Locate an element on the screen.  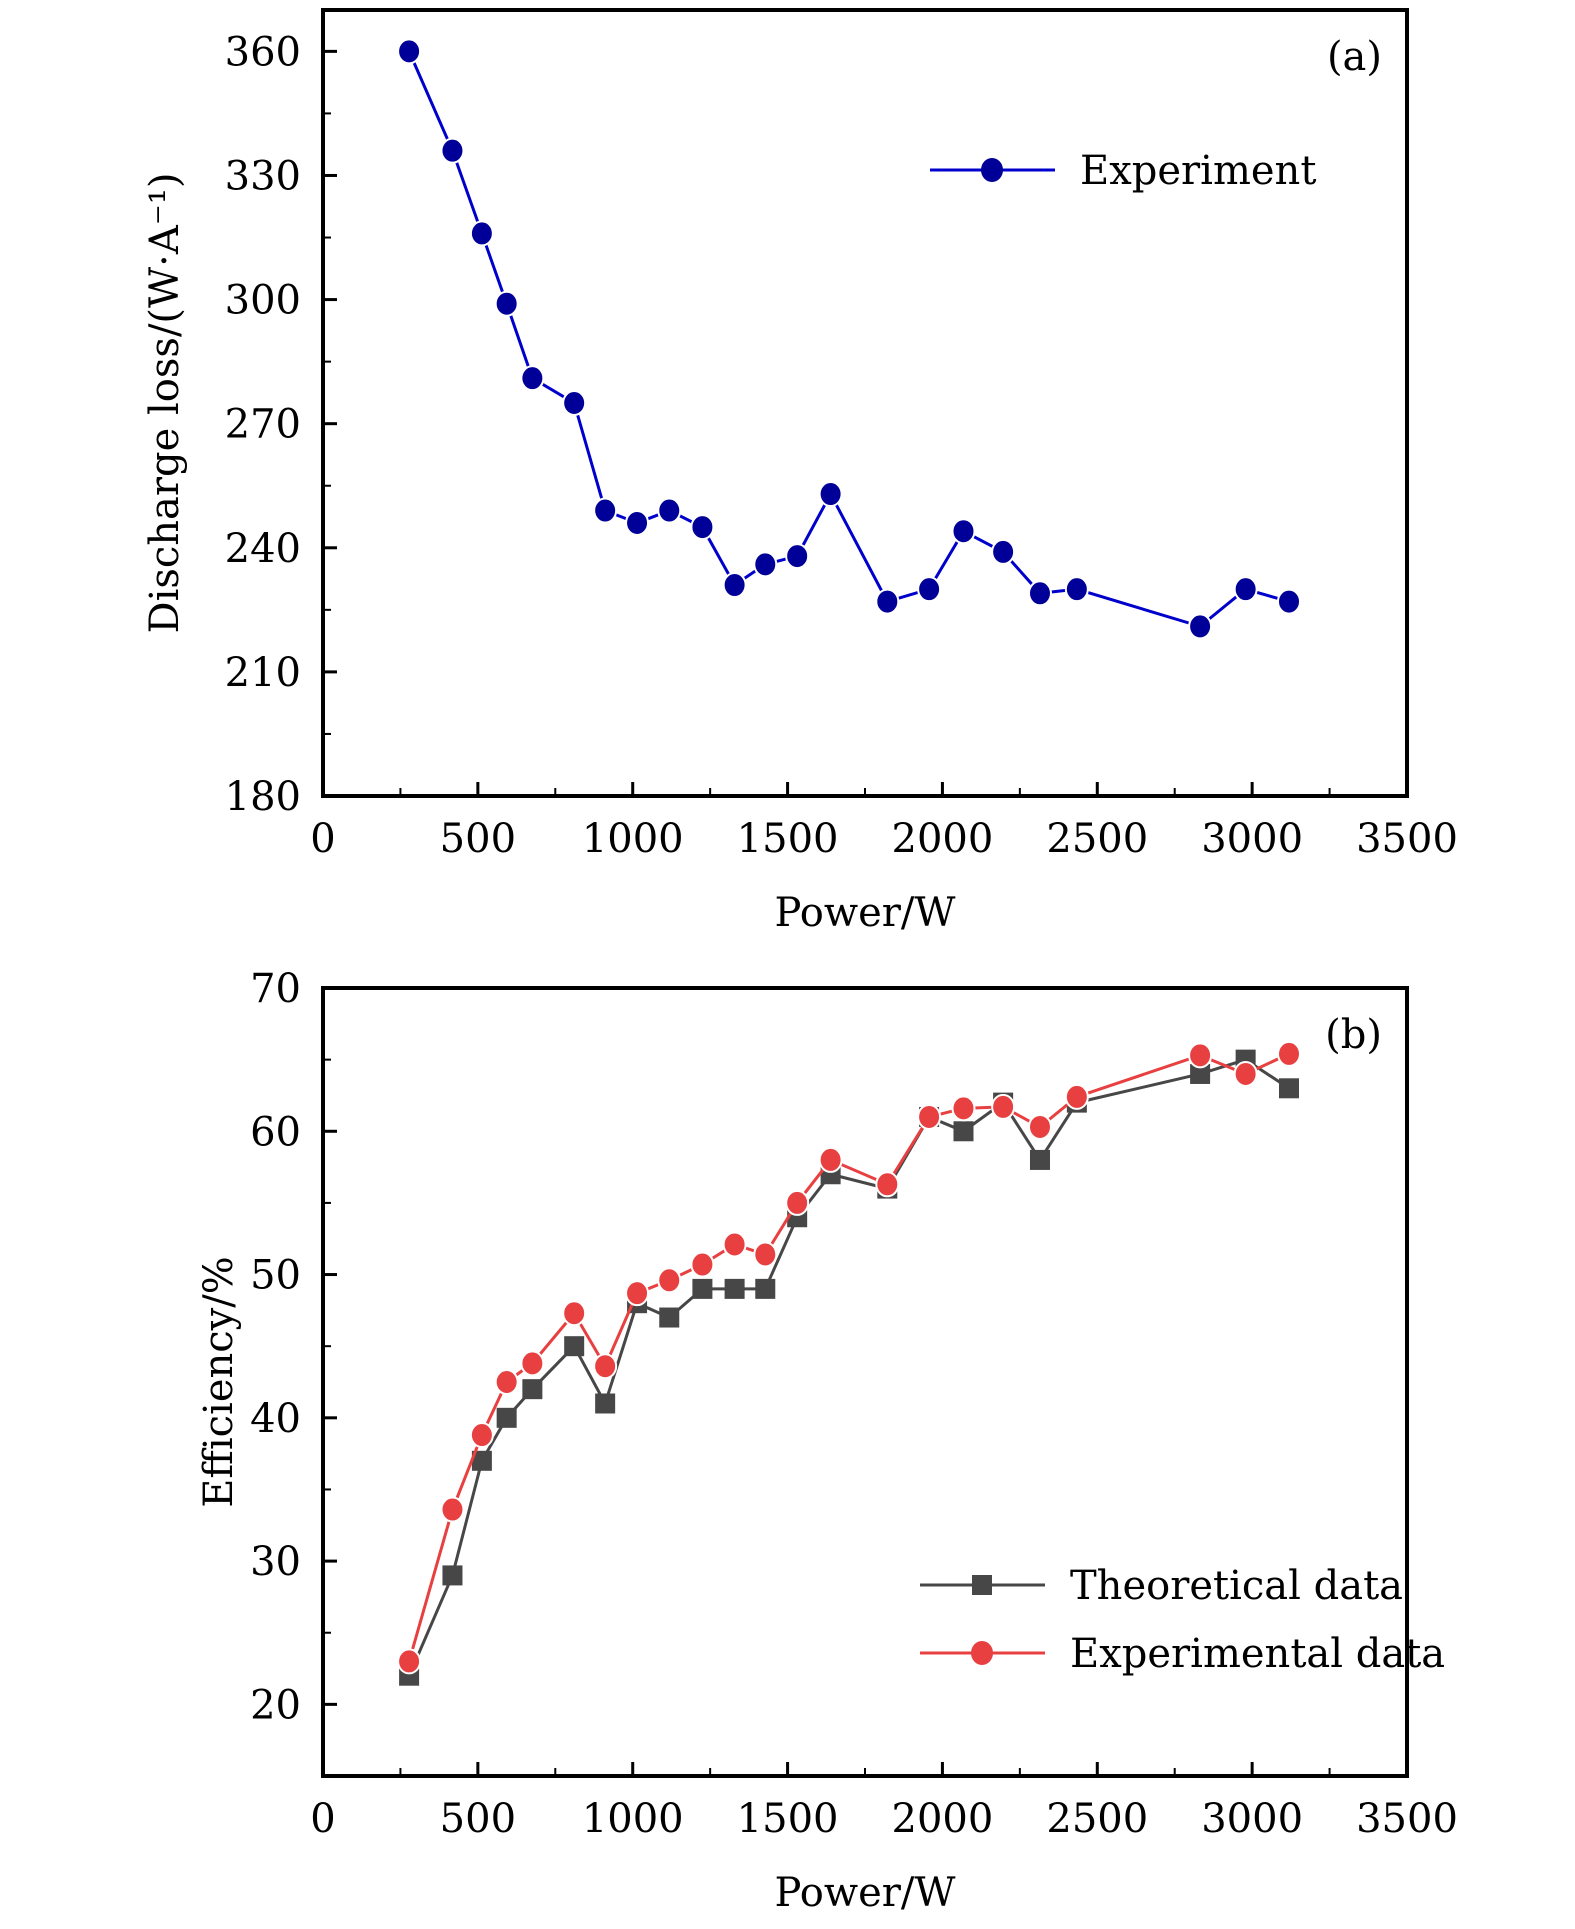
y-tick-label: 270 is located at coordinates (263, 425).